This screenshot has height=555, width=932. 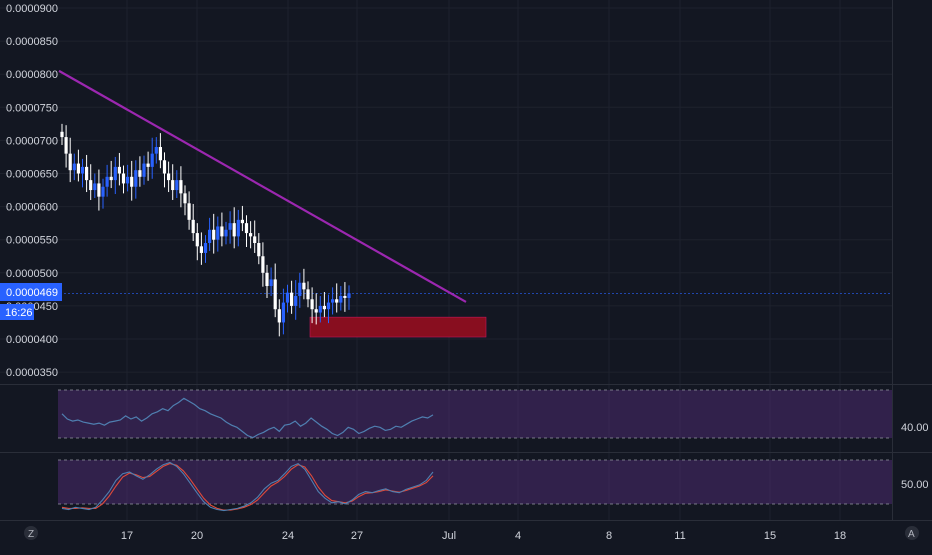 What do you see at coordinates (840, 536) in the screenshot?
I see `time-tick-label: 18` at bounding box center [840, 536].